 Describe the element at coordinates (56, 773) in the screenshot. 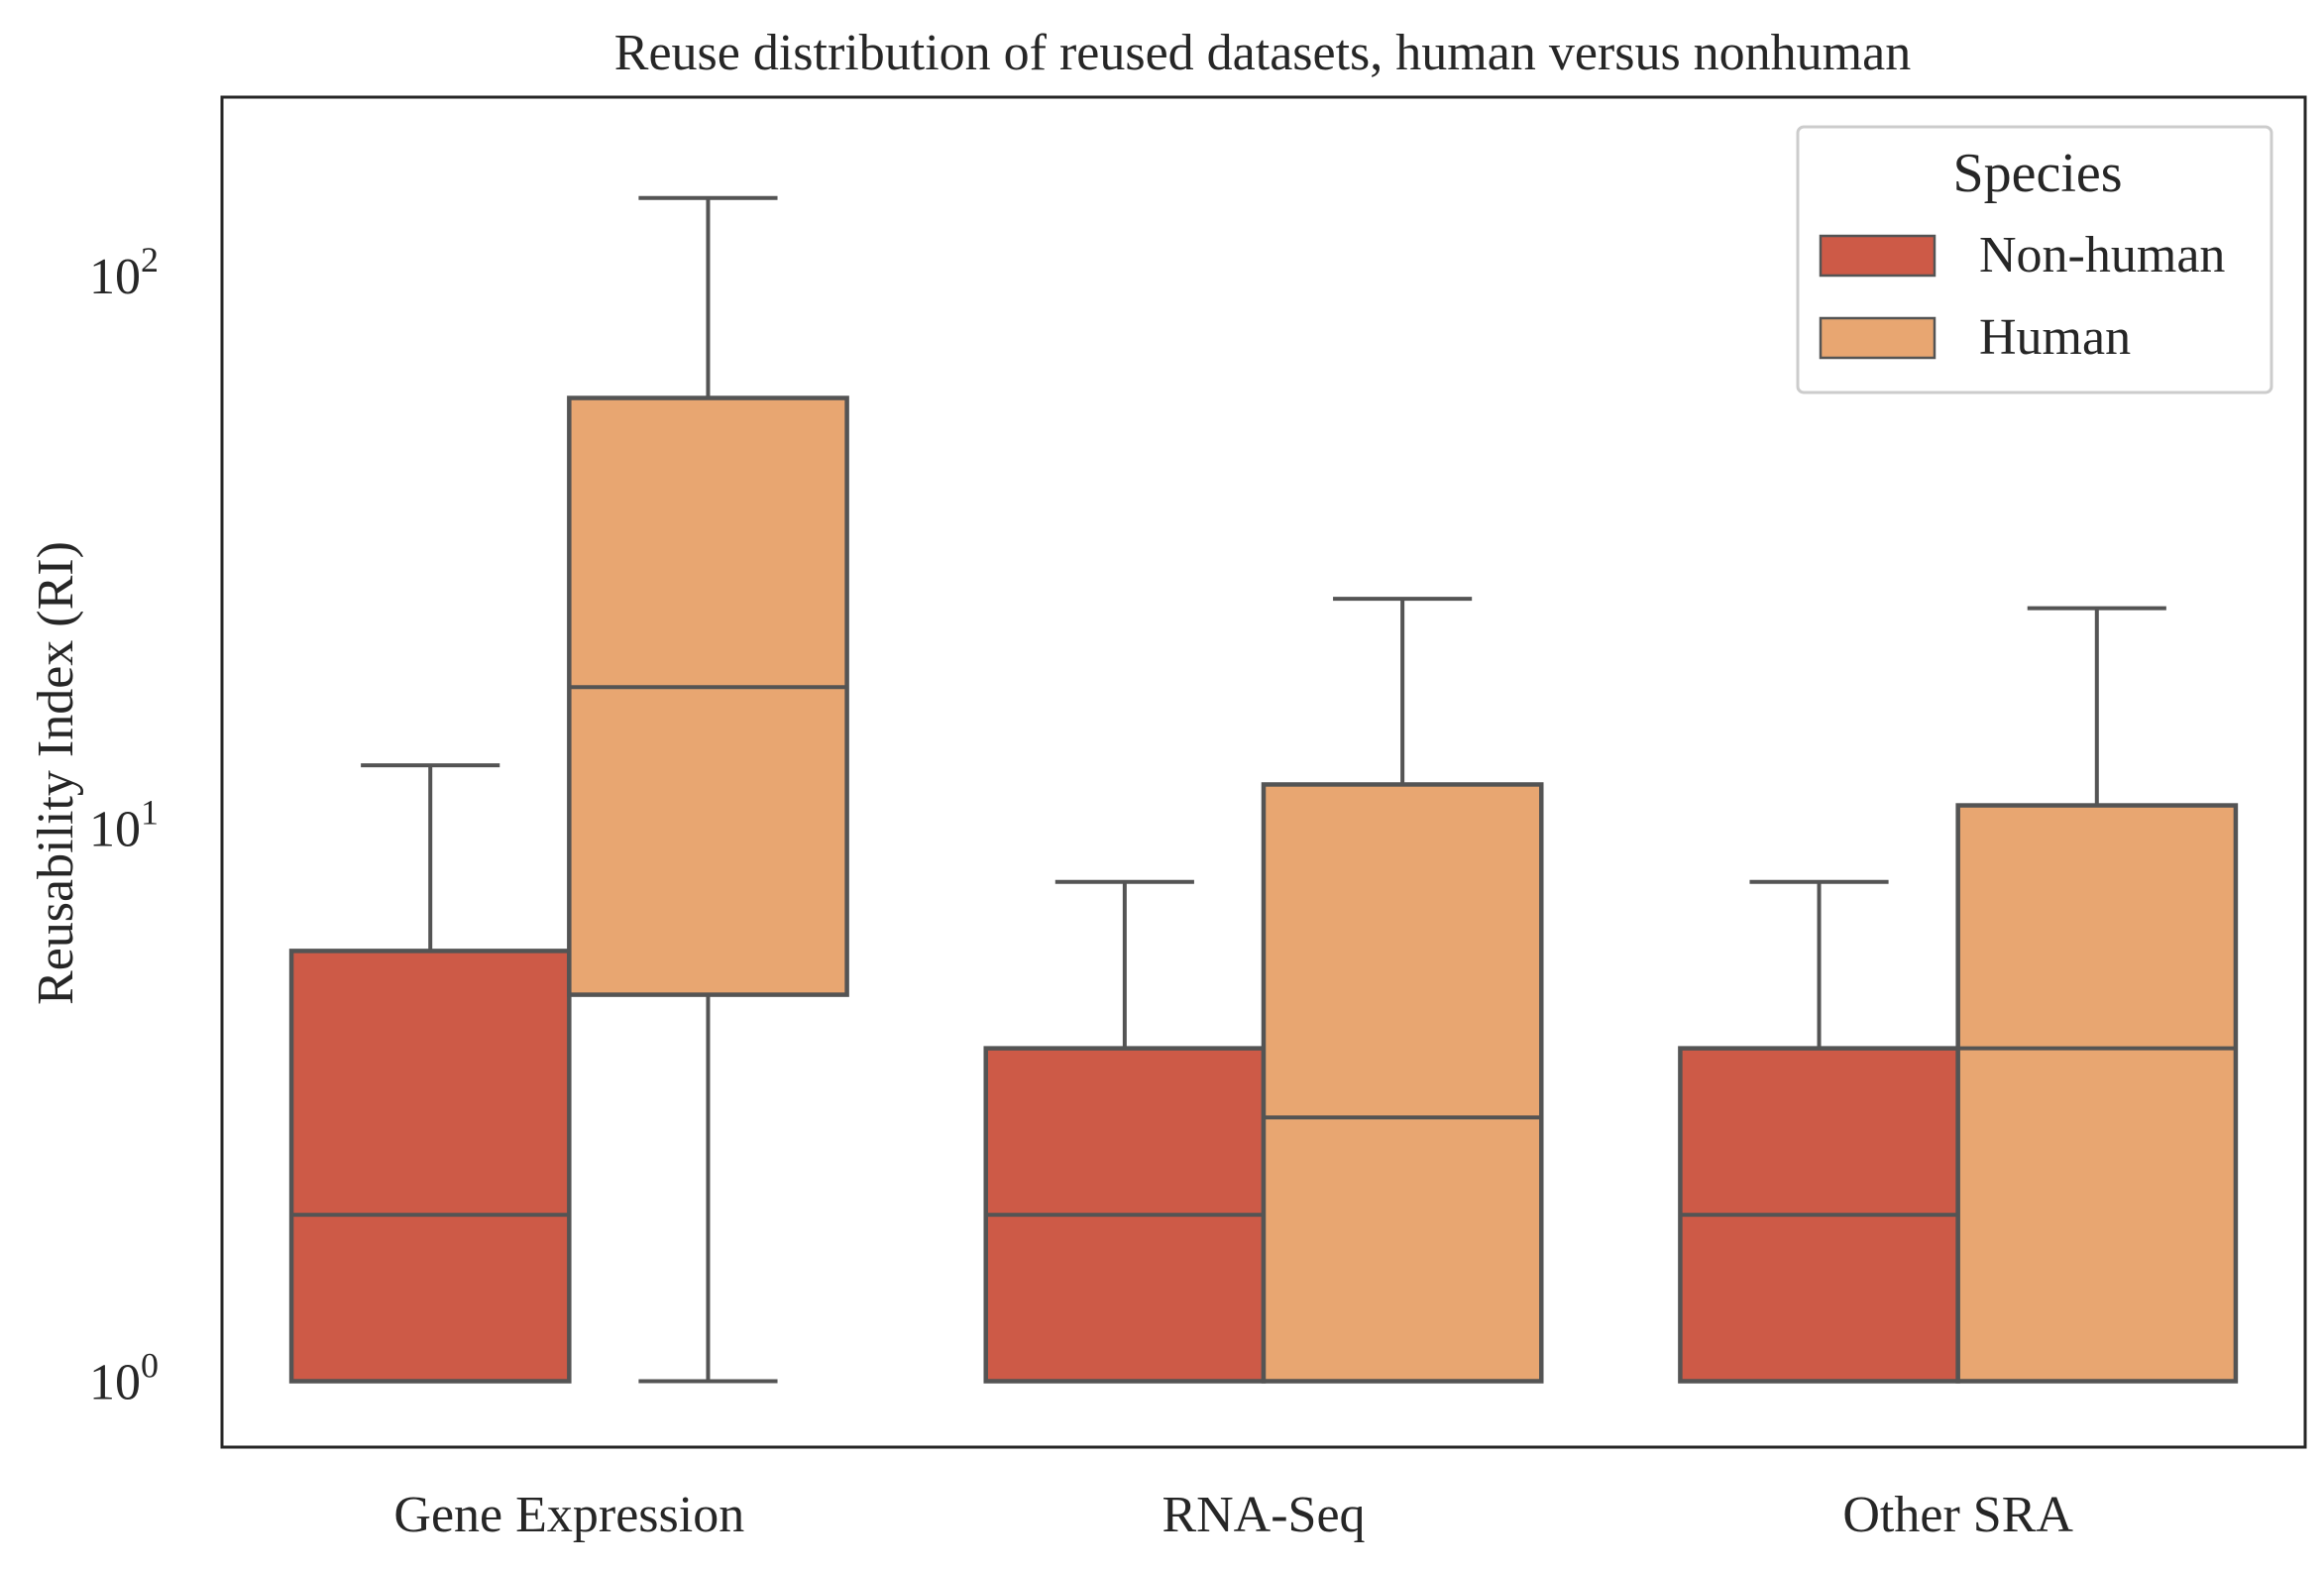

I see `y-axis-label: Reusability Index (RI)` at that location.